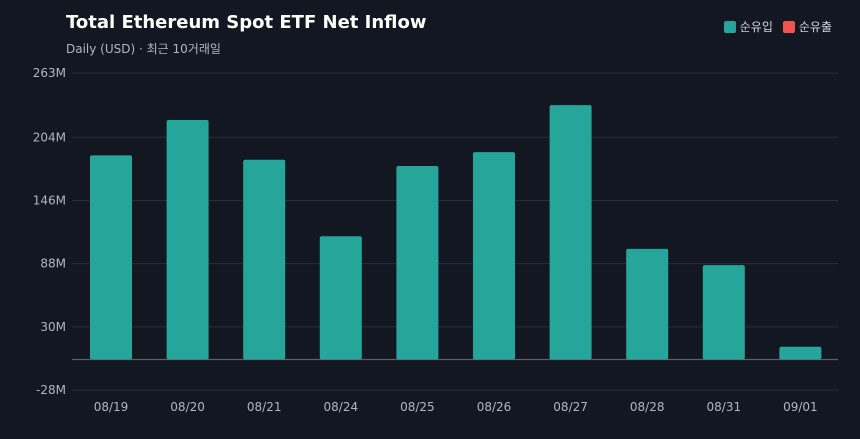 This screenshot has width=860, height=439. I want to click on x-tick-label: 08/24, so click(341, 407).